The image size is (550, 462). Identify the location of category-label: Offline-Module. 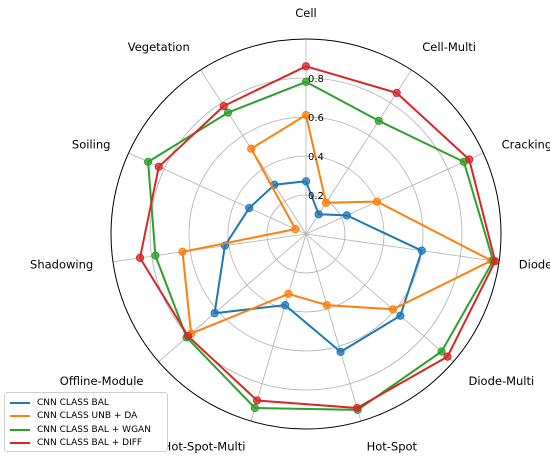
(102, 381).